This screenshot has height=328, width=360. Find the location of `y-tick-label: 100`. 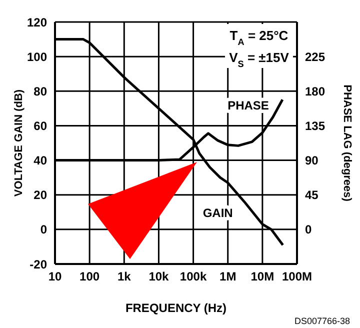

y-tick-label: 100 is located at coordinates (37, 57).